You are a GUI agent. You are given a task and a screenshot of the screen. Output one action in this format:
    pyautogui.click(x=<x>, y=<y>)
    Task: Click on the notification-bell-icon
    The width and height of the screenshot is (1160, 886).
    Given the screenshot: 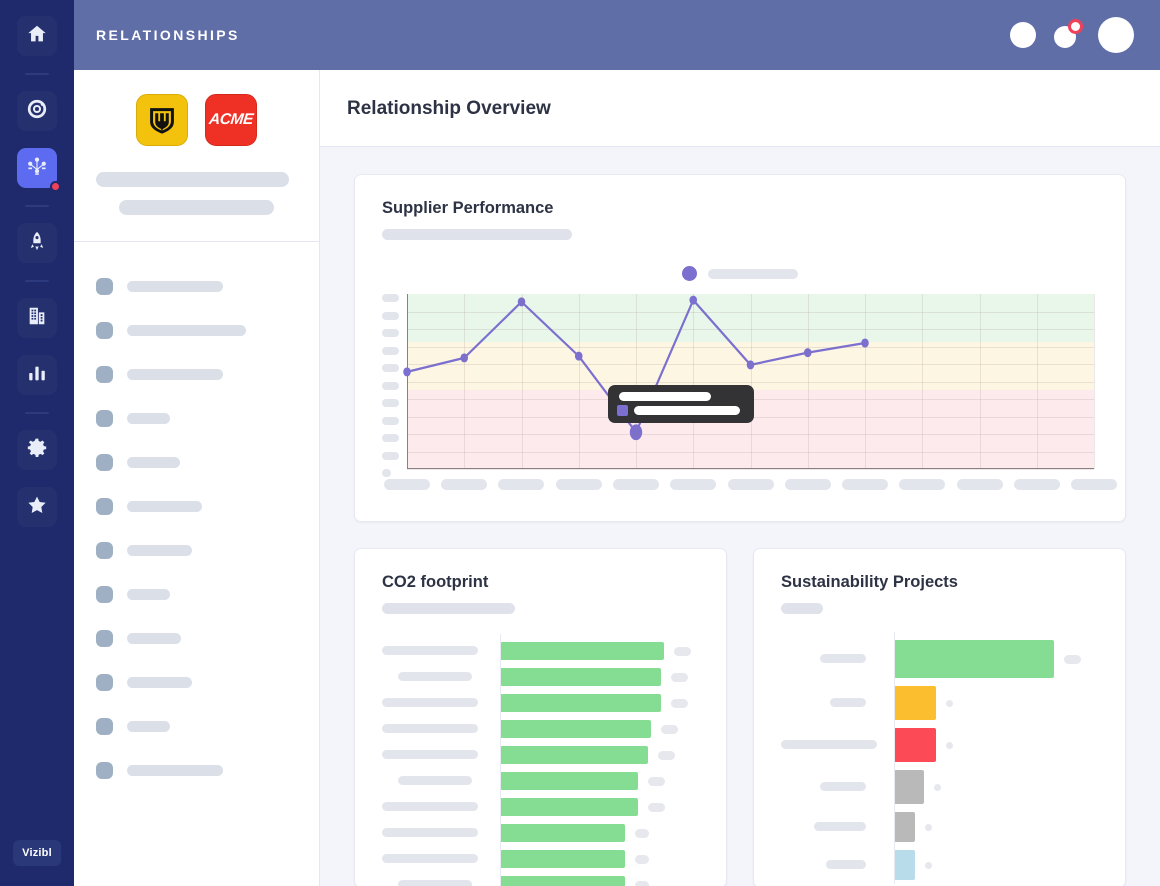 What is the action you would take?
    pyautogui.click(x=1068, y=33)
    